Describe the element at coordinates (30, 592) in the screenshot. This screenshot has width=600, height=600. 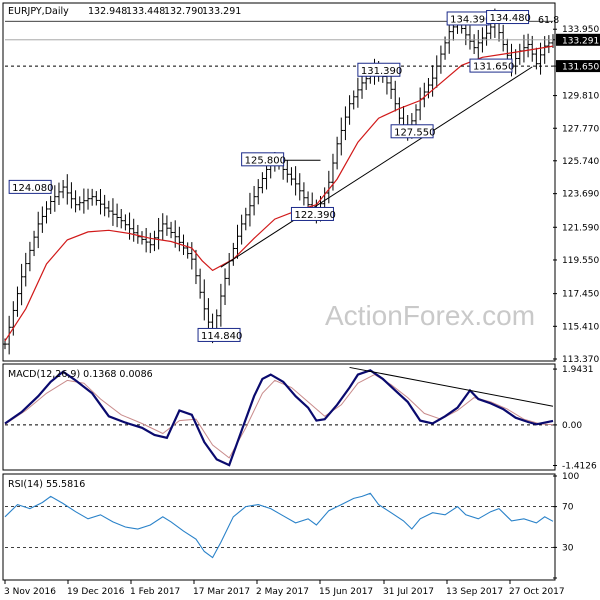
I see `time-tick-label: 3 Nov 2016` at that location.